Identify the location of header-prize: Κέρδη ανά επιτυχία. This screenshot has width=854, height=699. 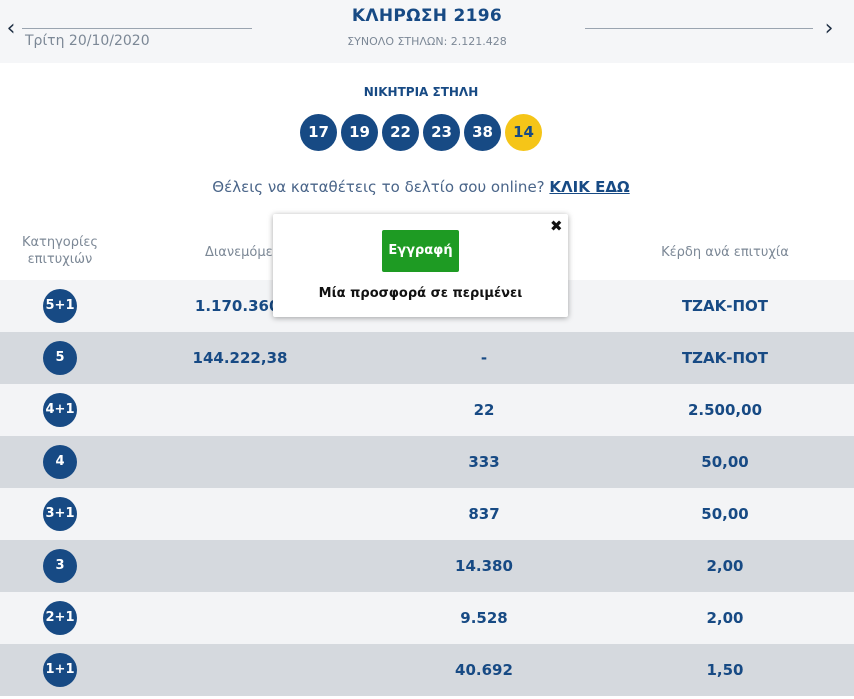
(725, 252).